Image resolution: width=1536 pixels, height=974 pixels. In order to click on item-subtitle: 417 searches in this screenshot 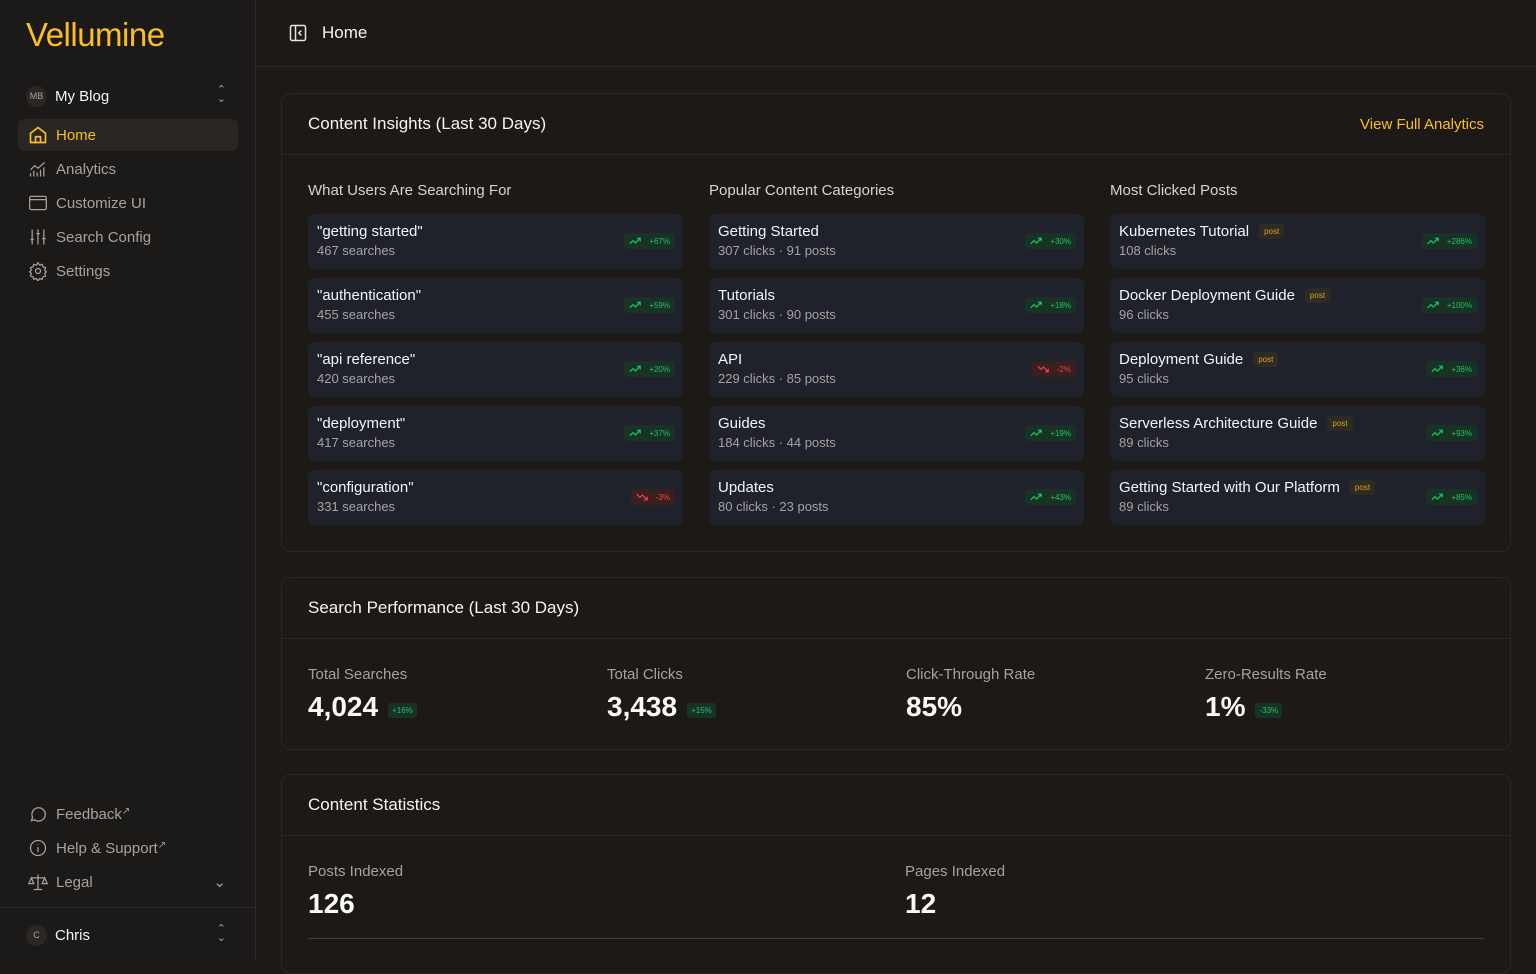, I will do `click(356, 442)`.